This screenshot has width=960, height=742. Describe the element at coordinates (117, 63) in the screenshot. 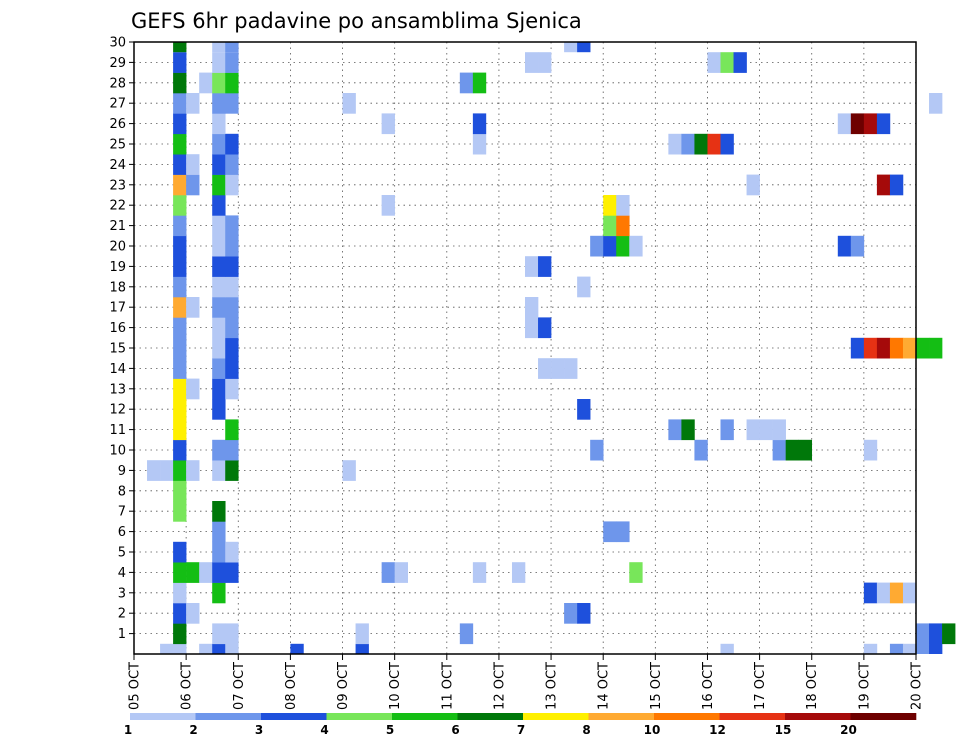

I see `y-tick-label: 29` at that location.